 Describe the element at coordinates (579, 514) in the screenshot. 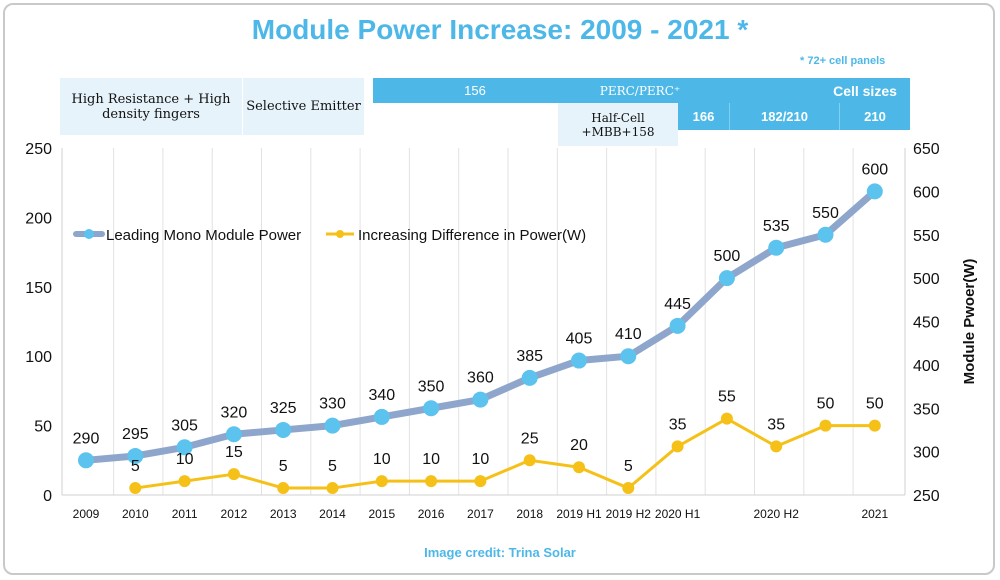

I see `x-tick-label: 2019 H1` at that location.